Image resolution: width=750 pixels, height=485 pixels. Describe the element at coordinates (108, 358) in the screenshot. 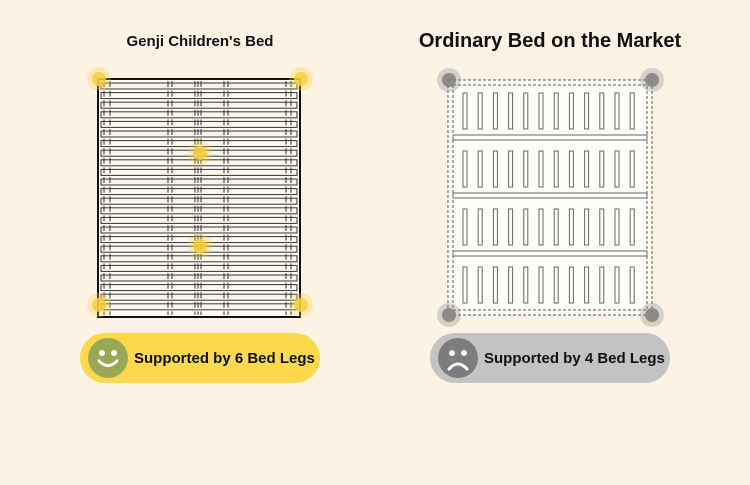

I see `smiley-face-icon` at that location.